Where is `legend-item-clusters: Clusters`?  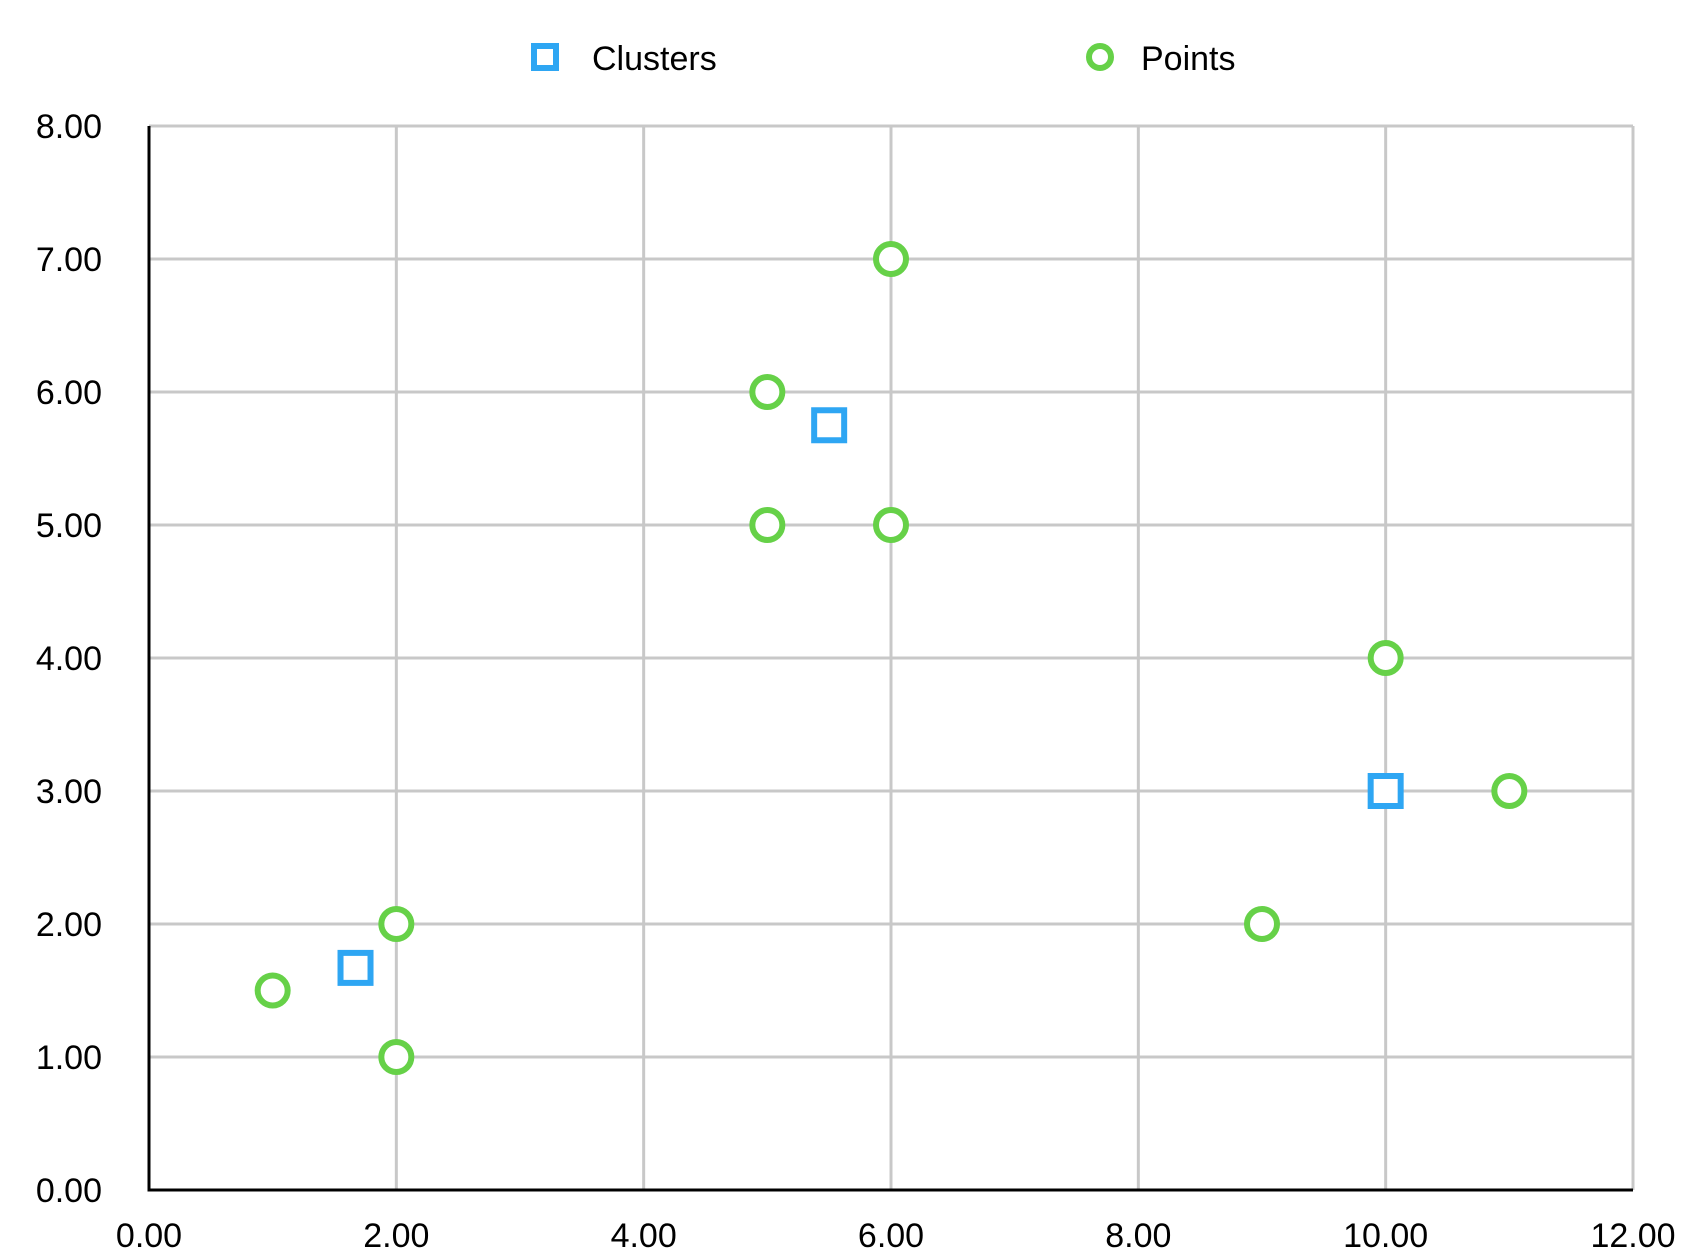 legend-item-clusters: Clusters is located at coordinates (624, 59).